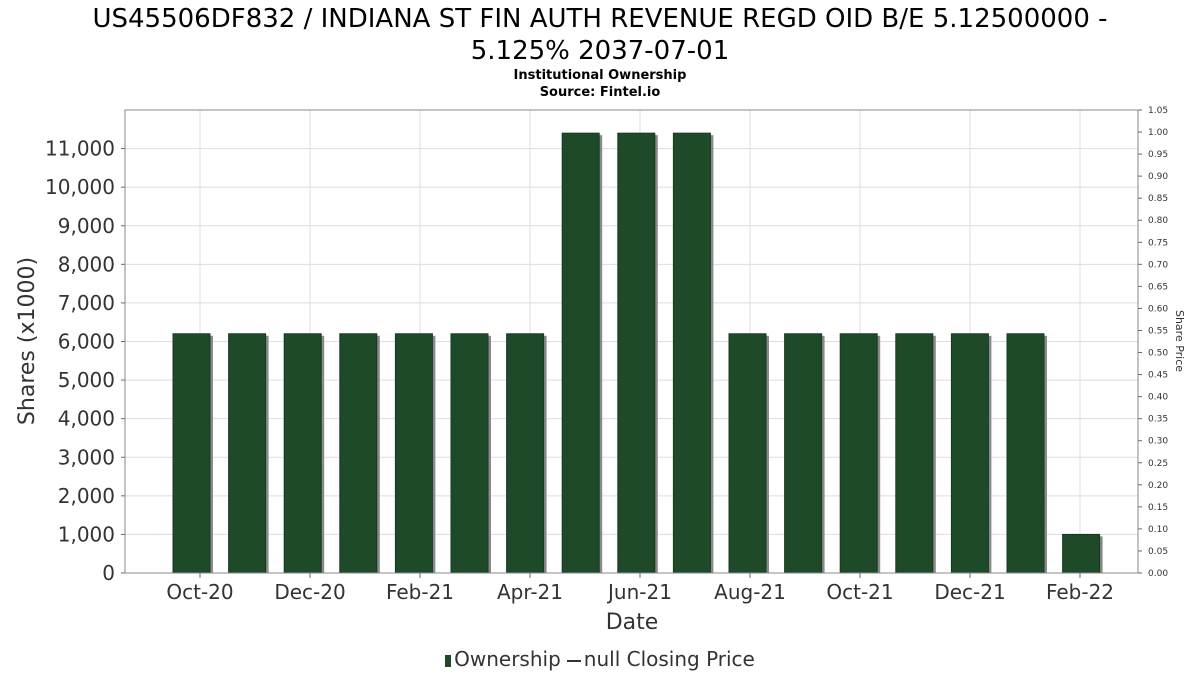  What do you see at coordinates (632, 622) in the screenshot?
I see `x-axis-title: Date` at bounding box center [632, 622].